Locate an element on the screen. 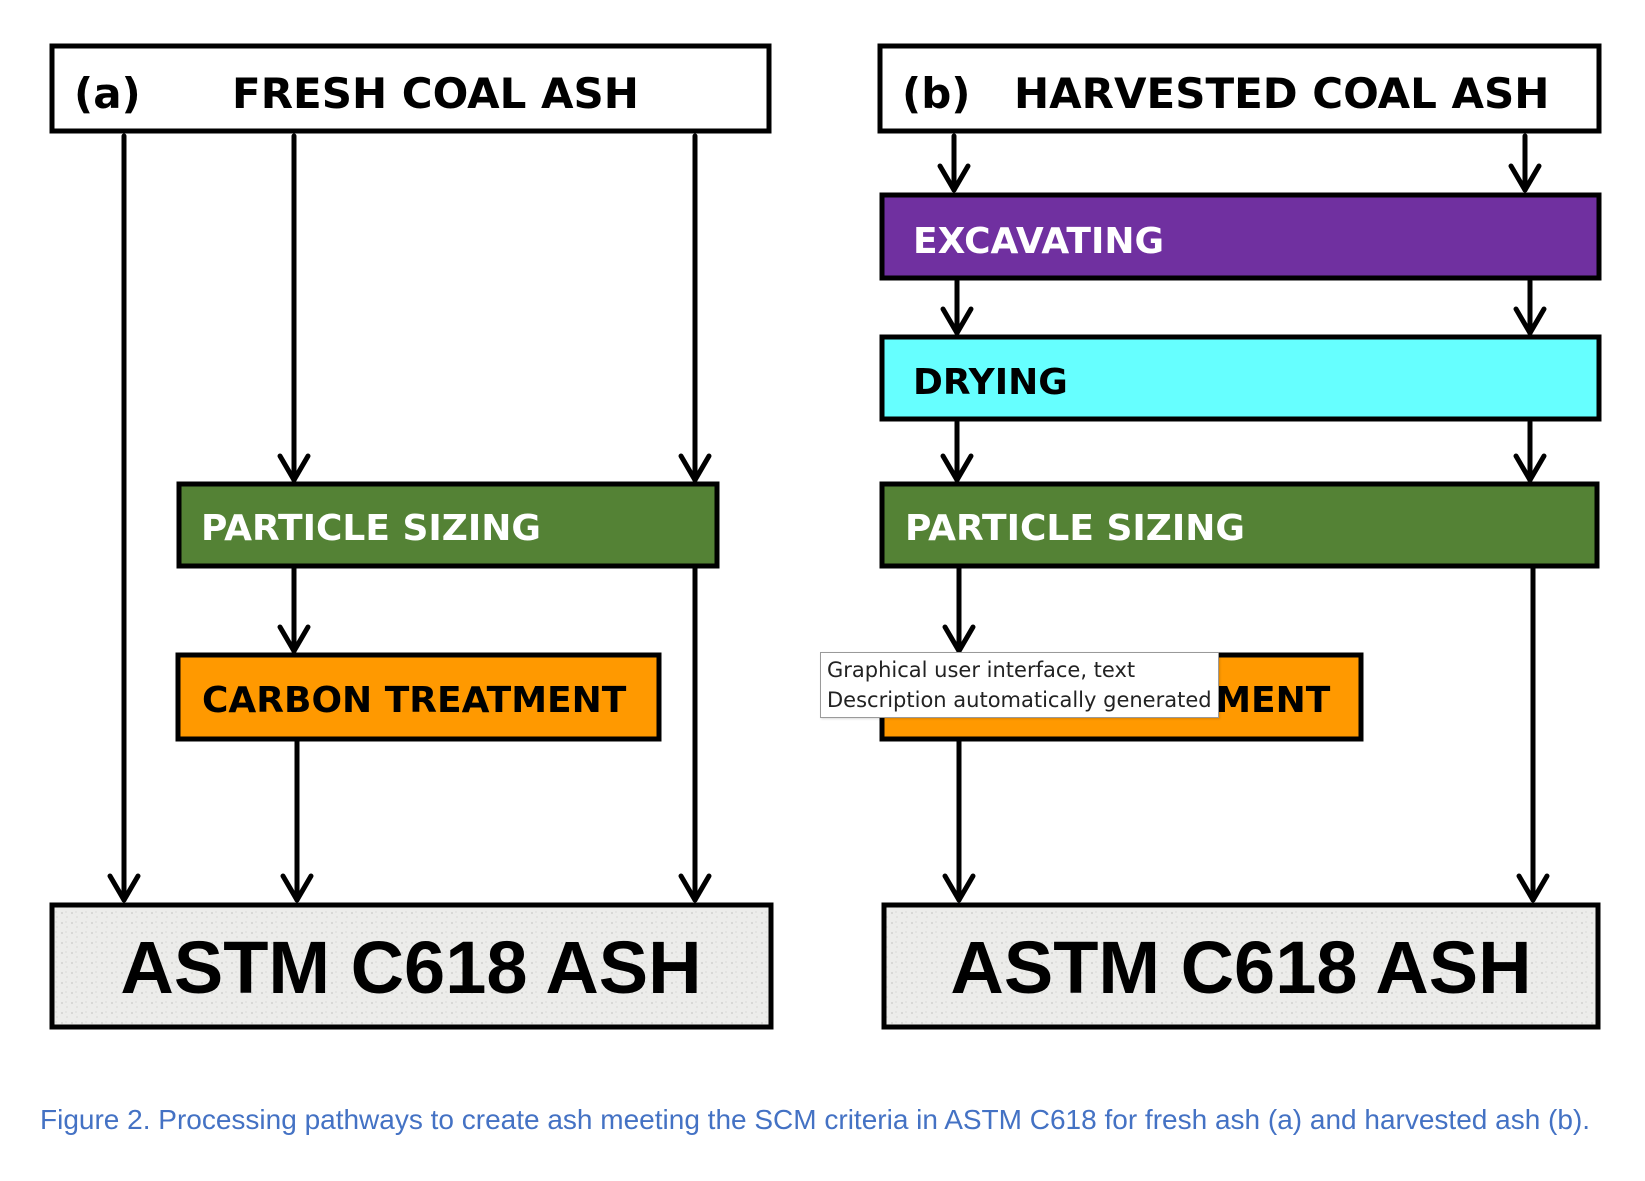 The image size is (1645, 1181). panel-a-particle-sizing-box is located at coordinates (448, 525).